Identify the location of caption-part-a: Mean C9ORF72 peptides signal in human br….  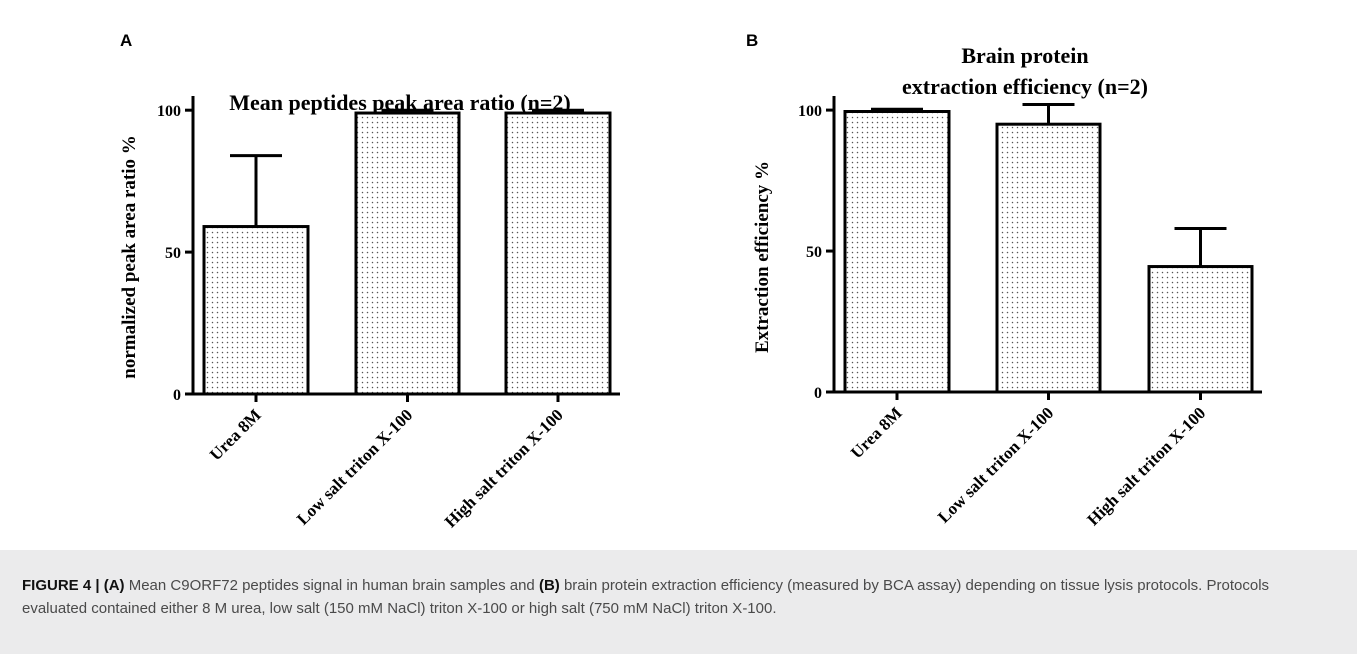
(331, 585).